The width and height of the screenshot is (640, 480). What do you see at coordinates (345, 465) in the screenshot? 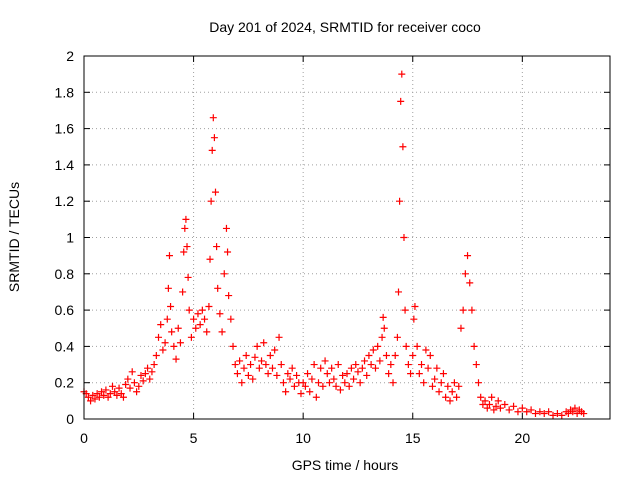
I see `x-axis-label: GPS time / hours` at bounding box center [345, 465].